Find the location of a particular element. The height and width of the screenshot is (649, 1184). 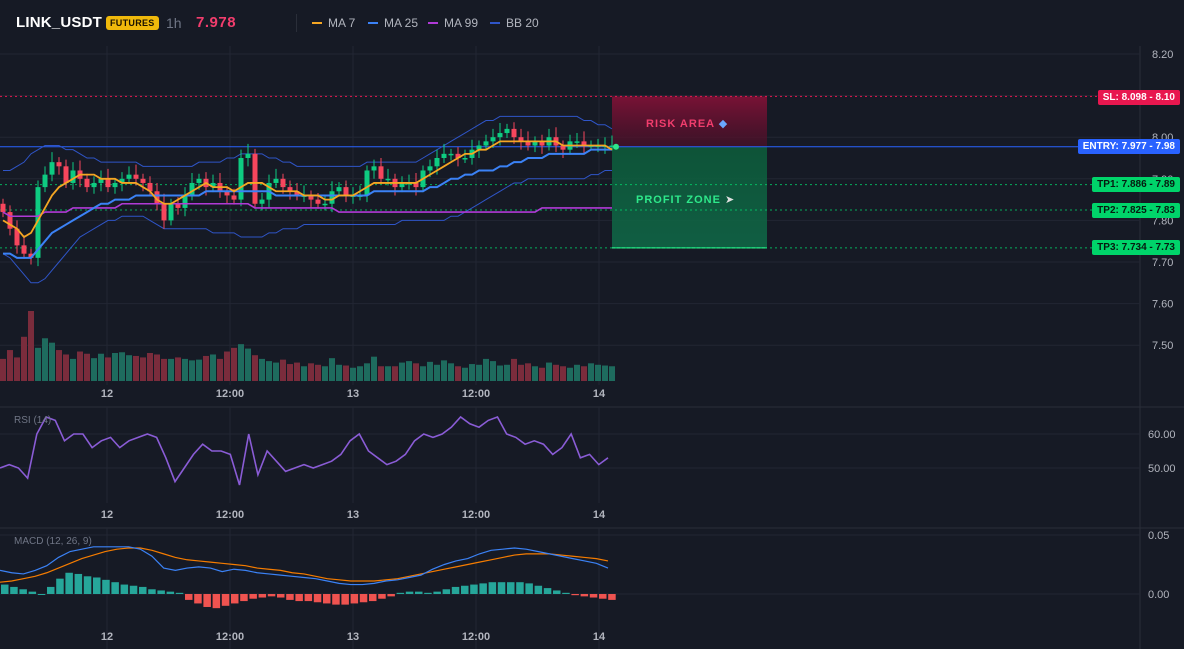

macd-title: MACD (12, 26, 9) is located at coordinates (53, 541).